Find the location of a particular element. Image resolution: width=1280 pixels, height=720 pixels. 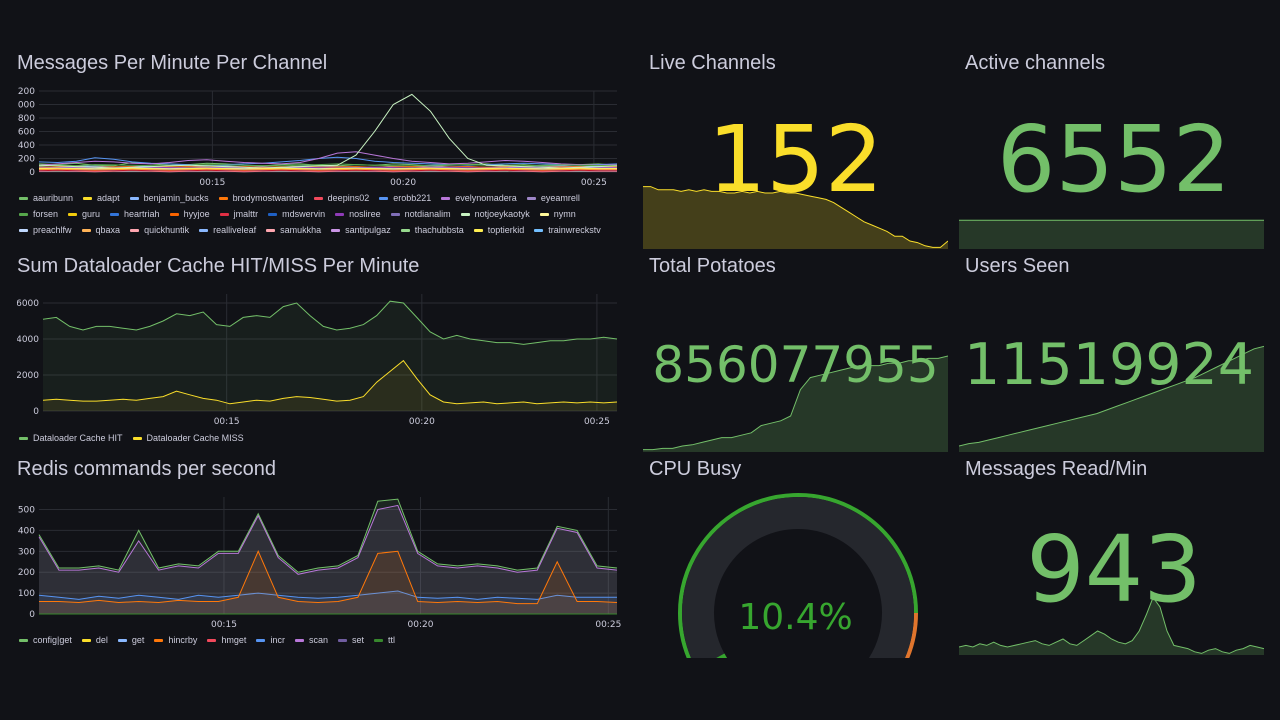

legend-item: toptierkid is located at coordinates (499, 230).